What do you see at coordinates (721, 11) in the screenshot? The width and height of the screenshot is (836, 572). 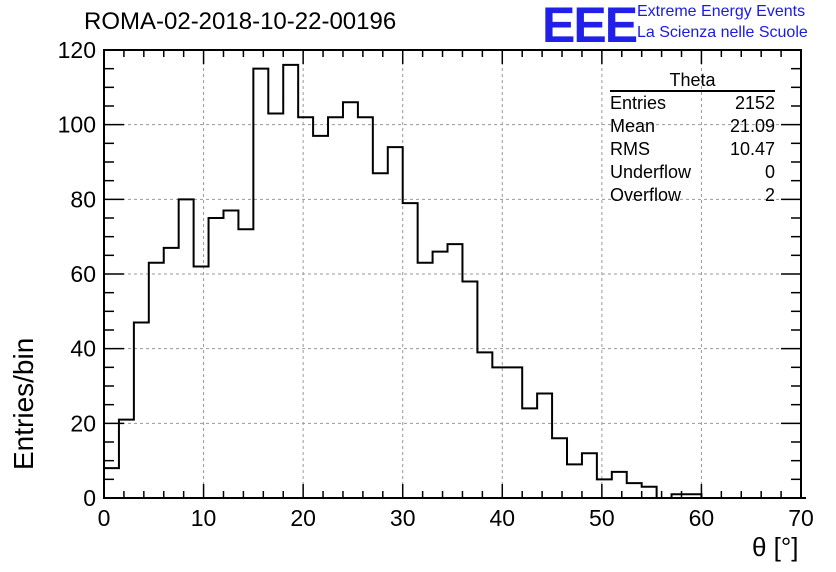 I see `logo-line-1: Extreme Energy Events` at bounding box center [721, 11].